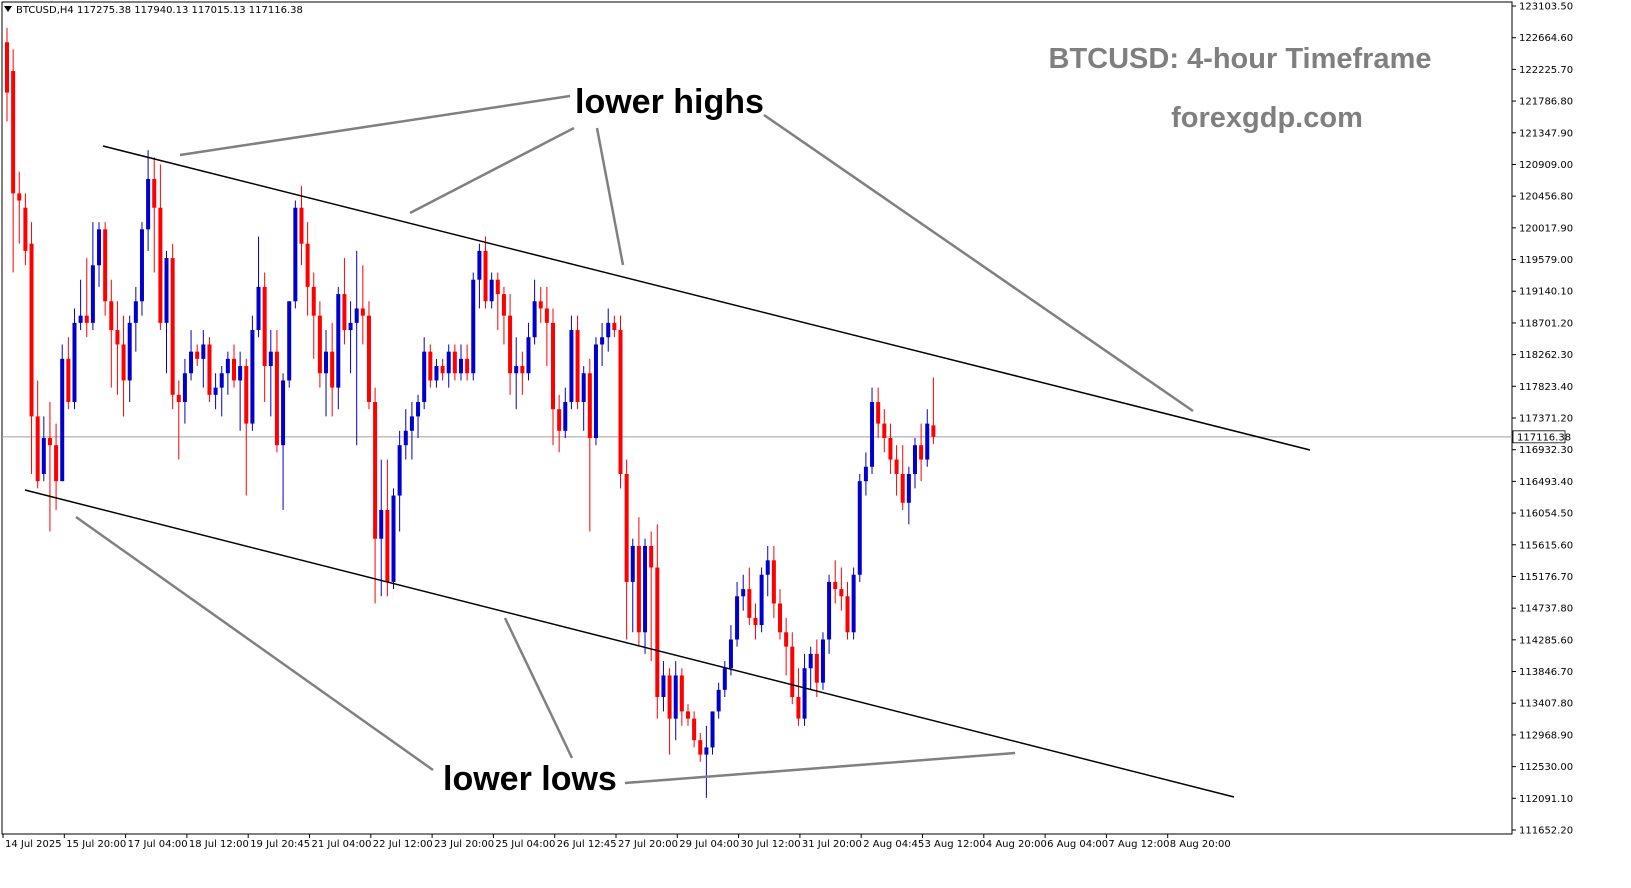 The height and width of the screenshot is (888, 1631). I want to click on y-tick-label: 113846.70, so click(1546, 672).